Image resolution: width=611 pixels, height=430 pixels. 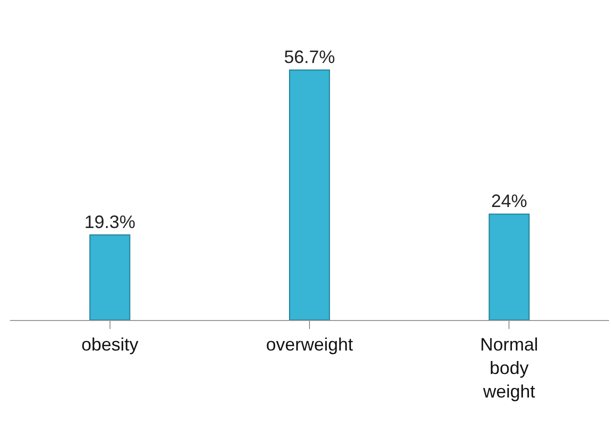 I want to click on data-label: 24%, so click(x=509, y=201).